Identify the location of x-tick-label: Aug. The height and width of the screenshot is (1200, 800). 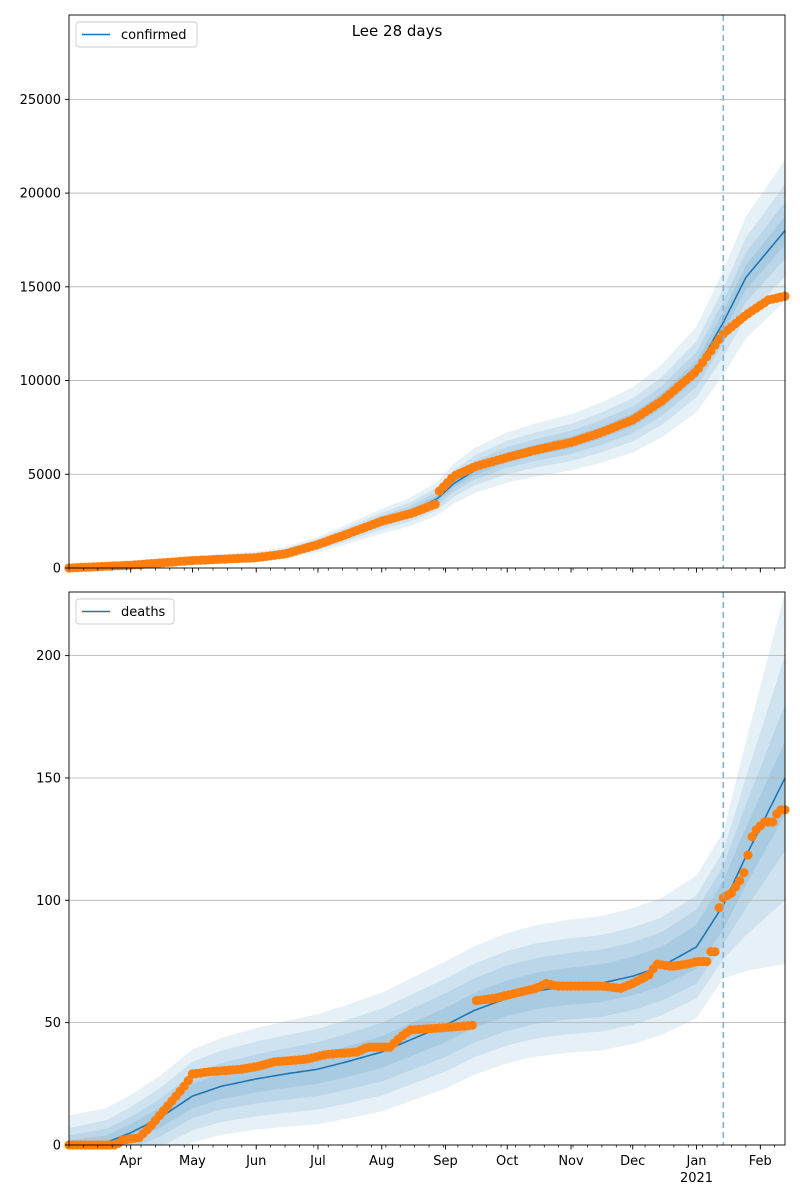
(381, 1161).